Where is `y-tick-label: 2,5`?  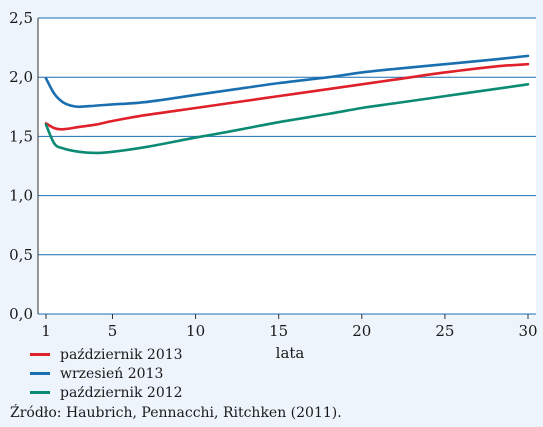 y-tick-label: 2,5 is located at coordinates (21, 18).